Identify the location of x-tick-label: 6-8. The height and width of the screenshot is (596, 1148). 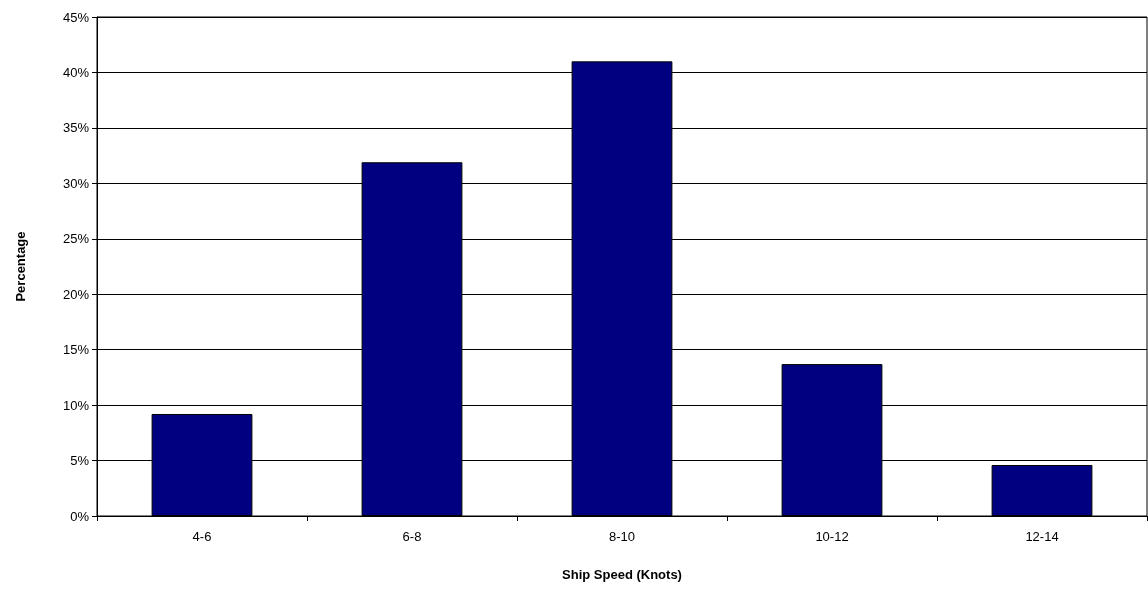
(412, 536).